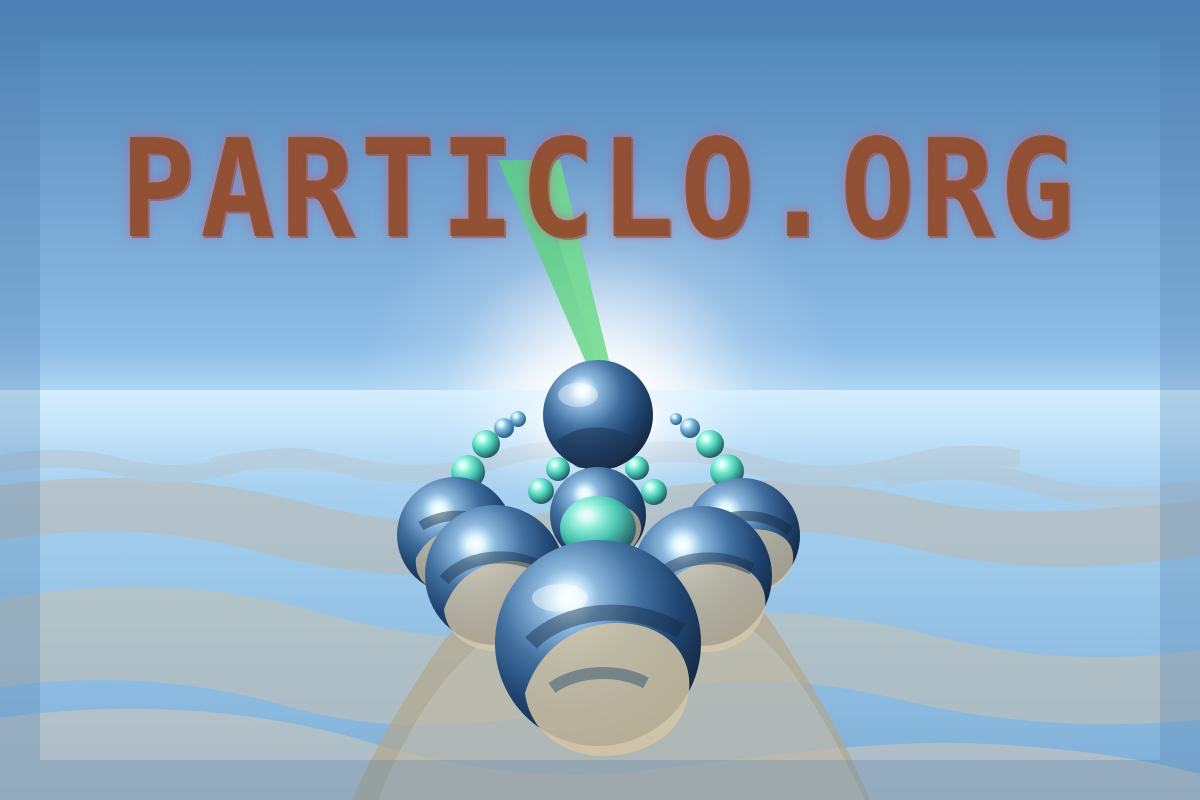 The height and width of the screenshot is (800, 1200). What do you see at coordinates (571, 262) in the screenshot?
I see `green-beam-highlight` at bounding box center [571, 262].